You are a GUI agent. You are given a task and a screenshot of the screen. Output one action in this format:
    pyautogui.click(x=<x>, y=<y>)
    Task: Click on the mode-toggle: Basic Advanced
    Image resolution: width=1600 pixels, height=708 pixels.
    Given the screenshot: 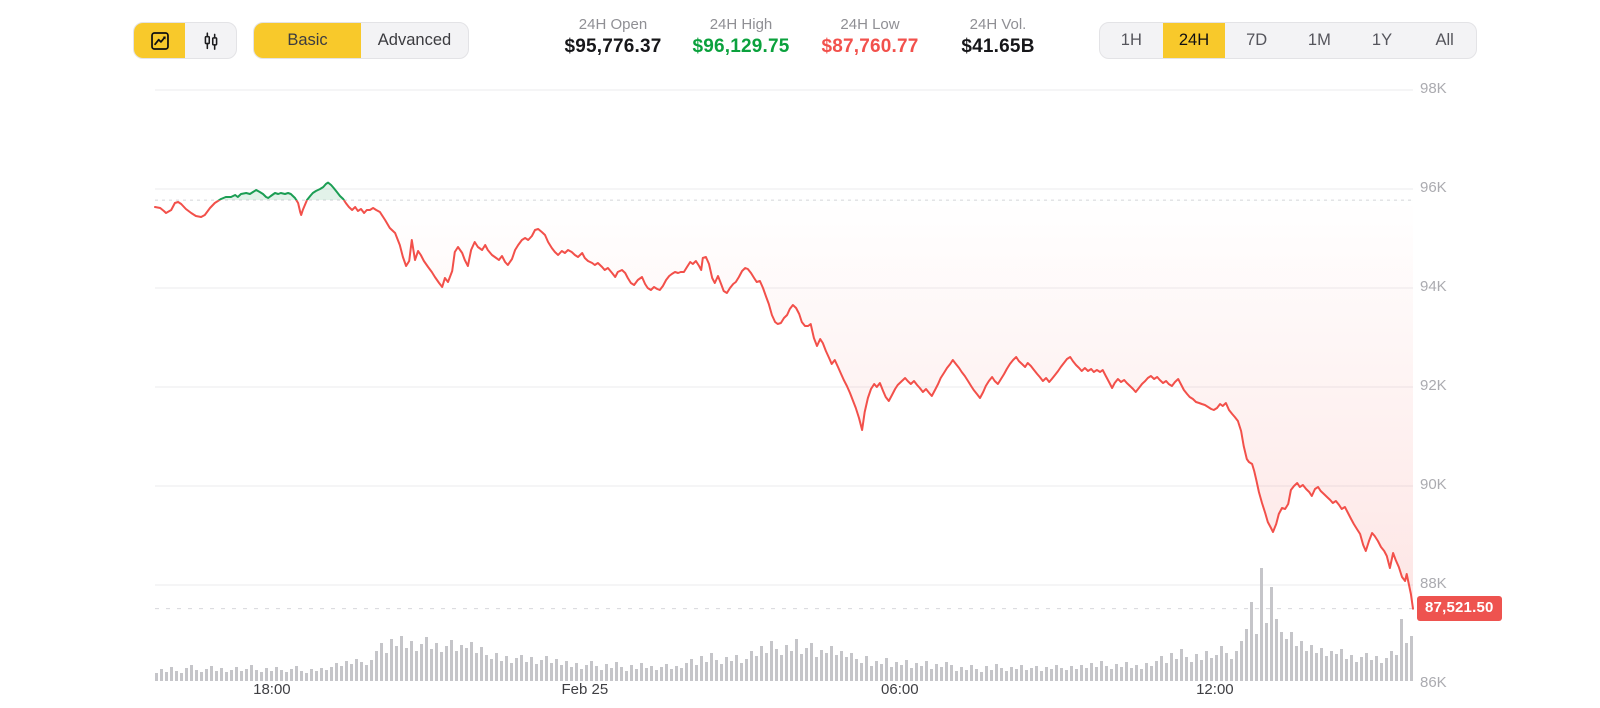 What is the action you would take?
    pyautogui.click(x=361, y=40)
    